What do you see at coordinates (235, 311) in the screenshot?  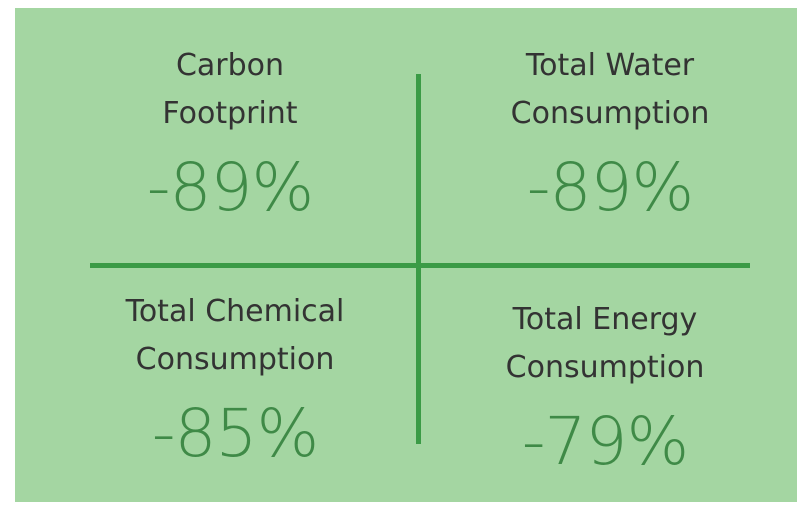 I see `label: Total Chemical` at bounding box center [235, 311].